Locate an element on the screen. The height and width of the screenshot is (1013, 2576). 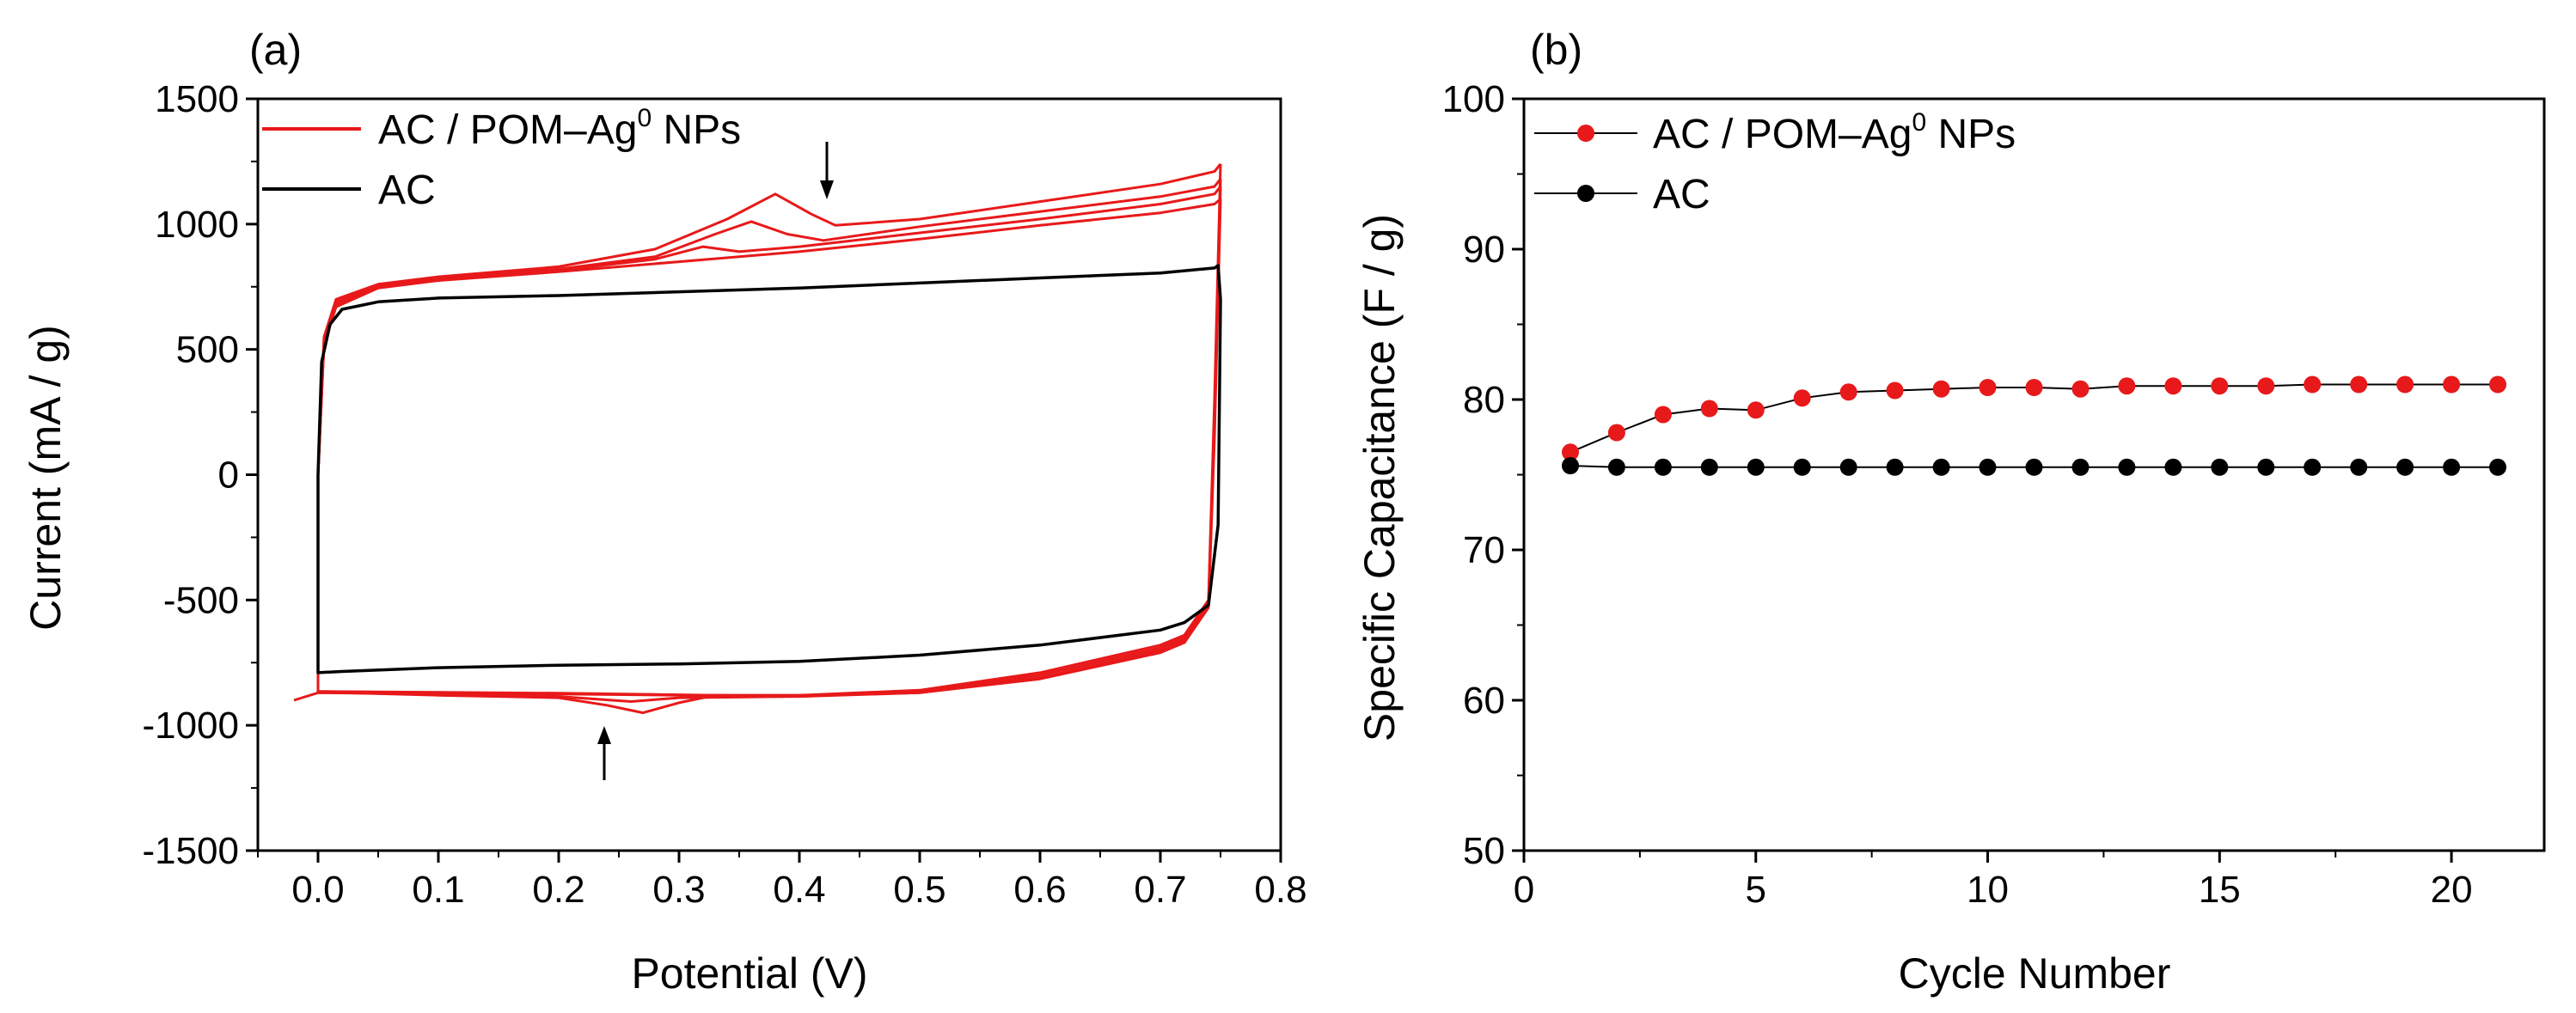
panel-b-legend: AC / POM–Ag0 NPs AC is located at coordinates (1775, 162).